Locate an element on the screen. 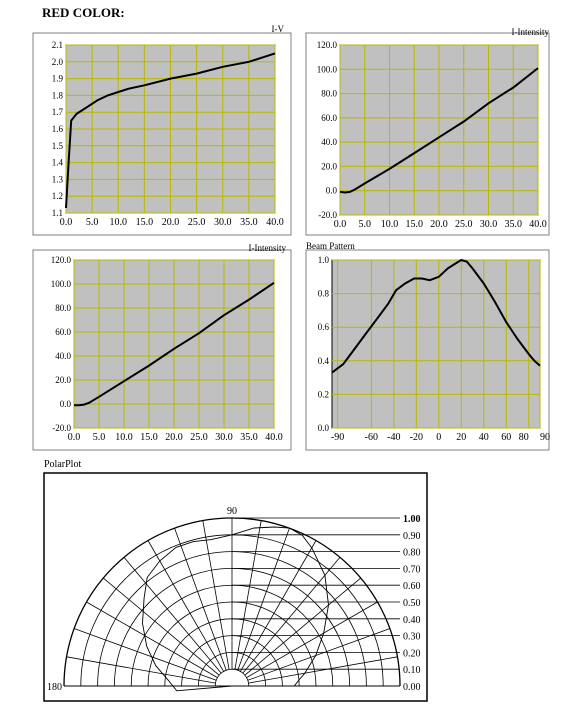 Image resolution: width=575 pixels, height=718 pixels. chart-title: Beam Pattern is located at coordinates (330, 246).